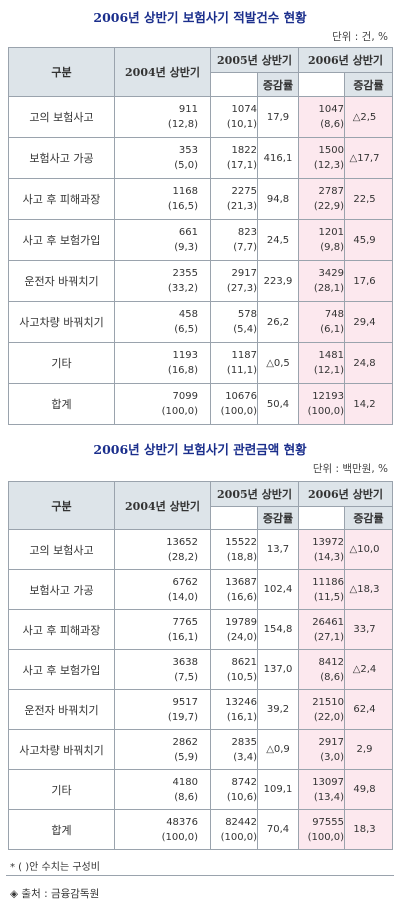 This screenshot has height=911, width=400. What do you see at coordinates (186, 797) in the screenshot?
I see `share-2004: (8,6)` at bounding box center [186, 797].